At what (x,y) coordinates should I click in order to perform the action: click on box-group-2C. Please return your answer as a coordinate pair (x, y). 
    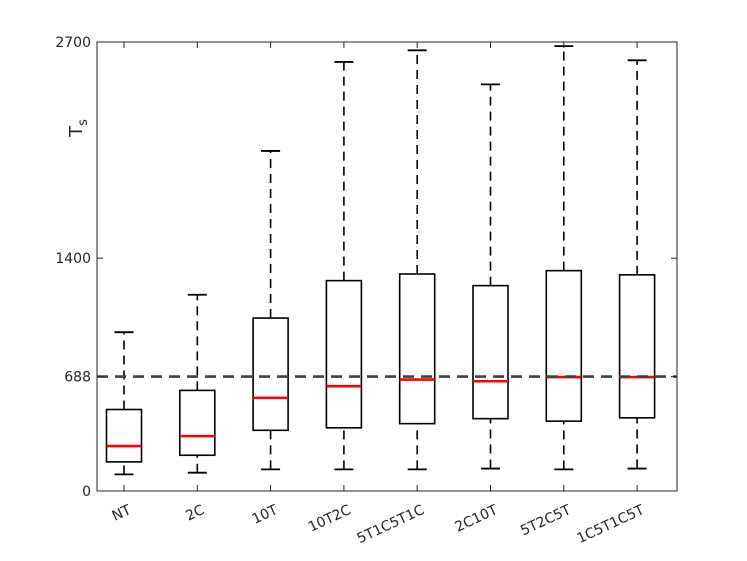
    Looking at the image, I should click on (197, 383).